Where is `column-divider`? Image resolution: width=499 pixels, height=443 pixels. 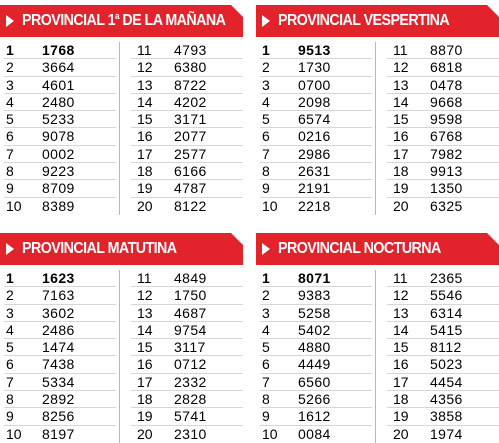
column-divider is located at coordinates (375, 128).